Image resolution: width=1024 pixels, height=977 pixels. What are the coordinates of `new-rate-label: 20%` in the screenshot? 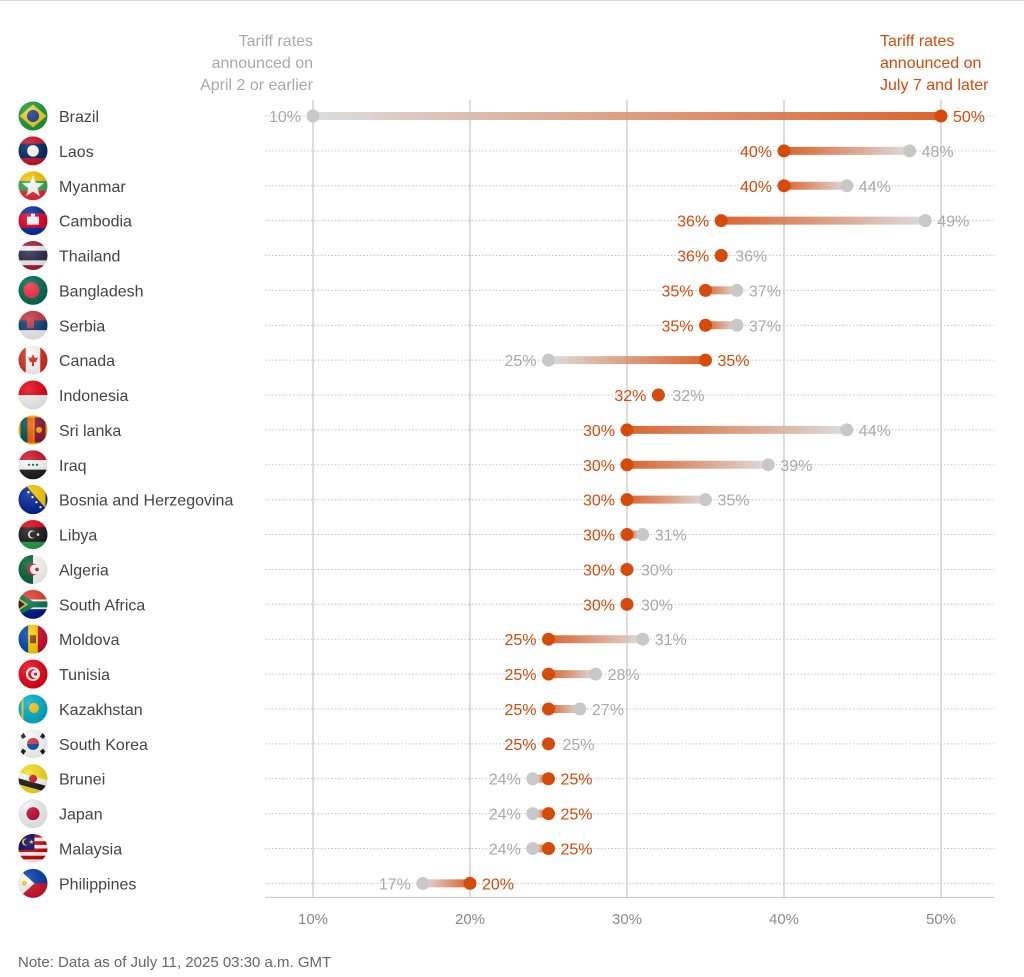 It's located at (498, 884).